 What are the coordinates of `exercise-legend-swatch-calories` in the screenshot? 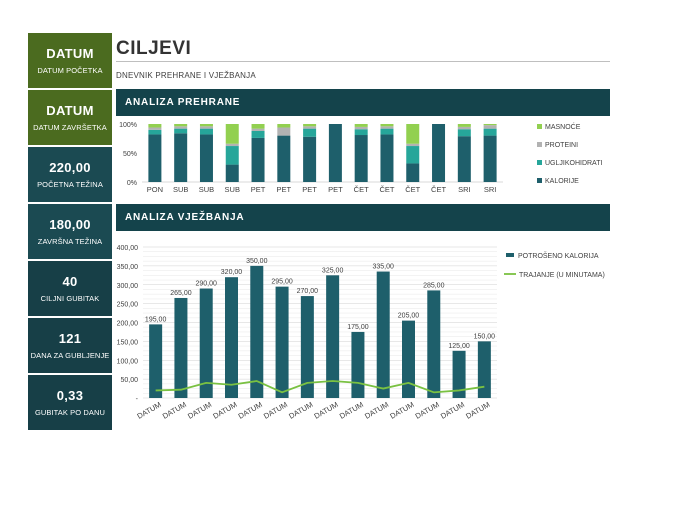 It's located at (510, 255).